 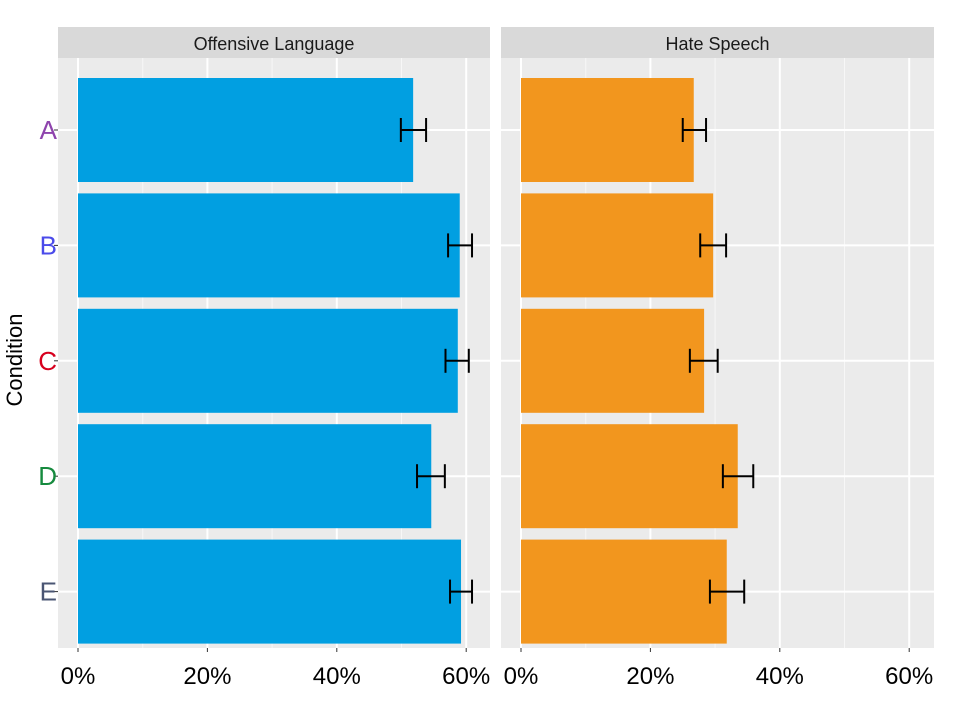 I want to click on facet-title-1: Hate Speech, so click(x=717, y=44).